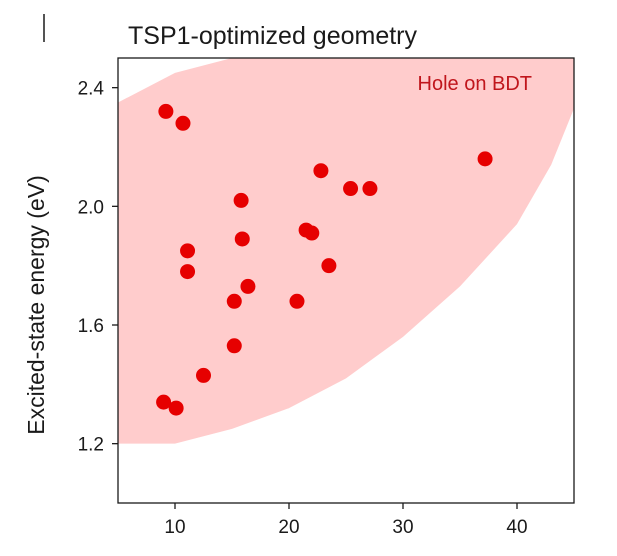  I want to click on y-tick-label: 1.2, so click(91, 445).